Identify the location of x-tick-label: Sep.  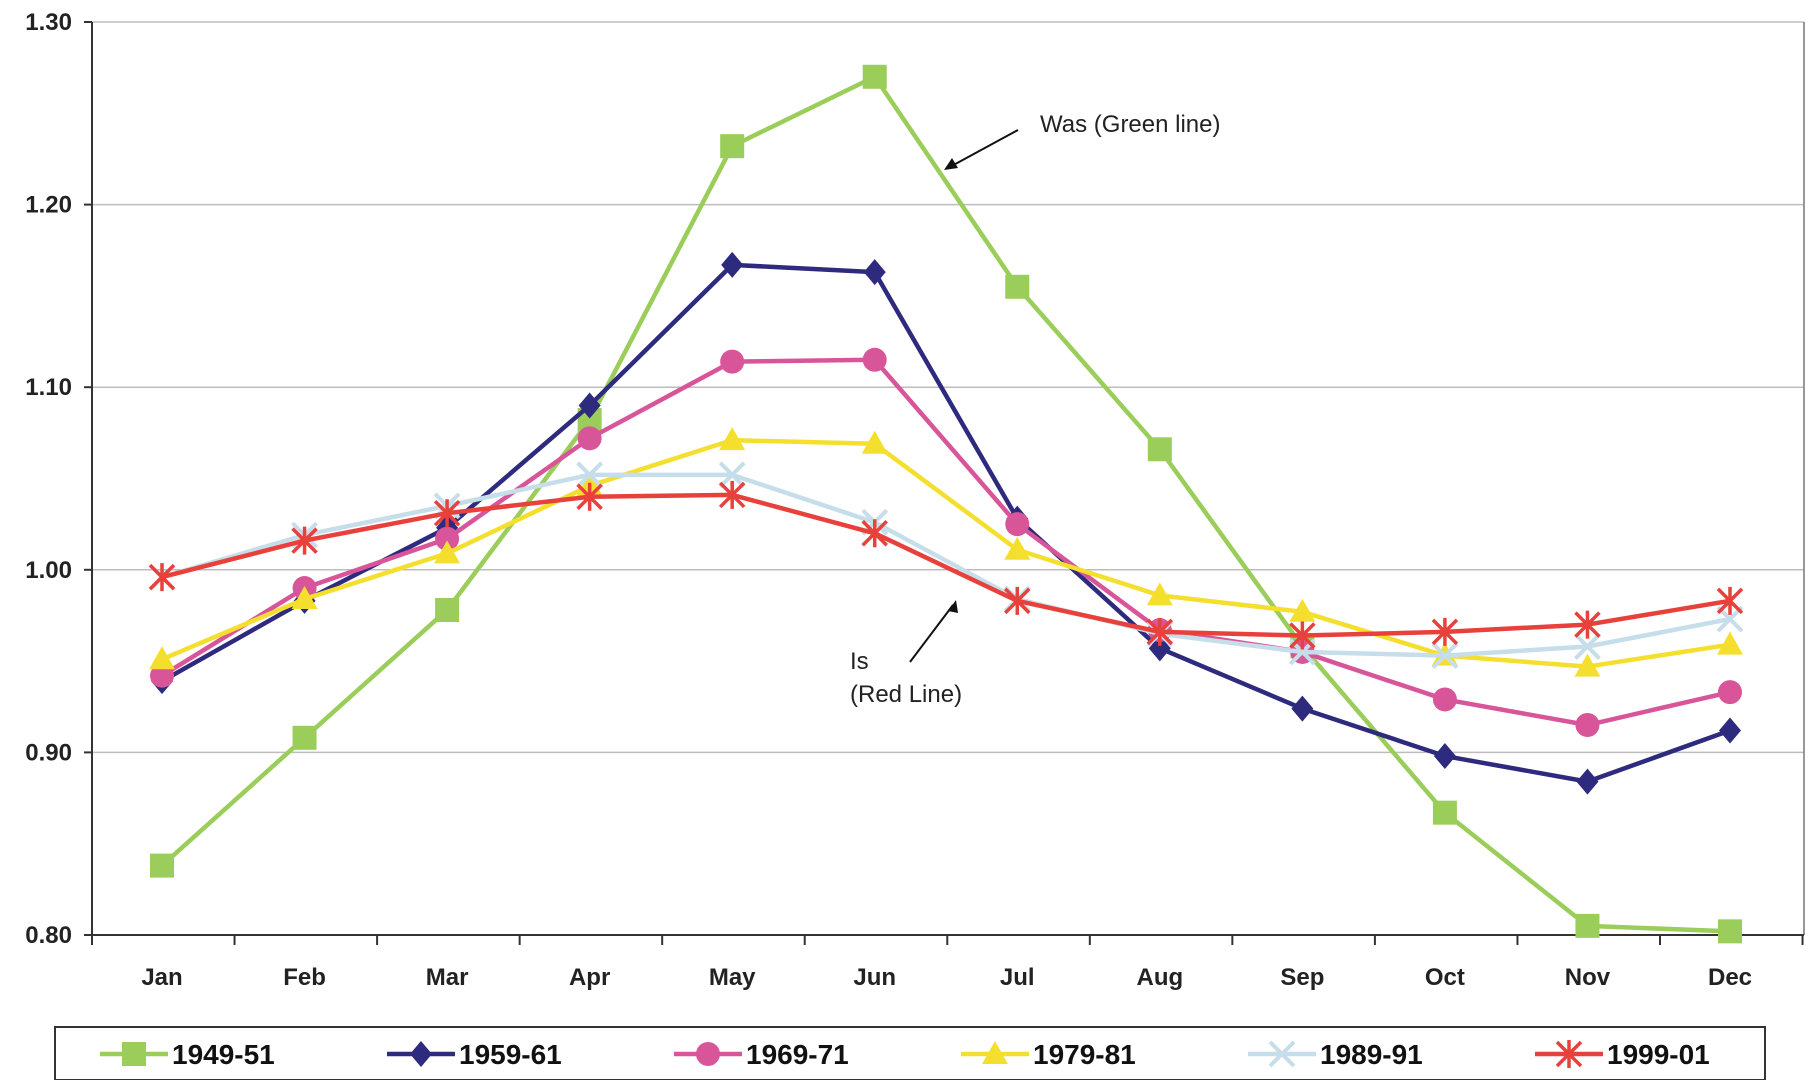
(1302, 977).